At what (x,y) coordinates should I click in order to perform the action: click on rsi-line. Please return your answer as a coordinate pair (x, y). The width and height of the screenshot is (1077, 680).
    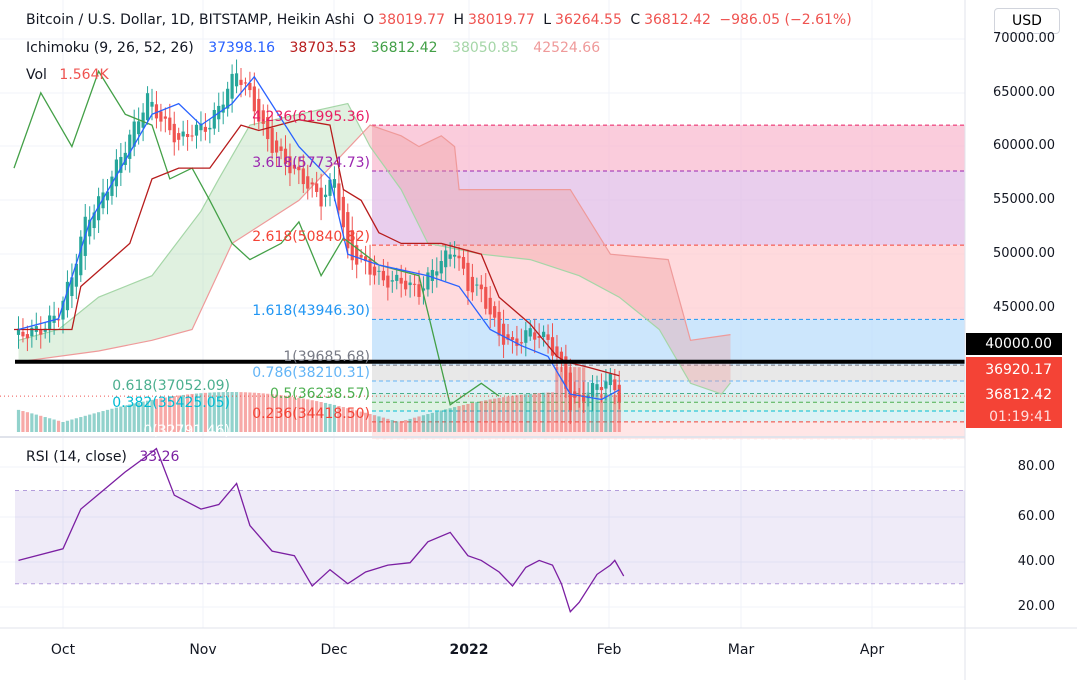
    Looking at the image, I should click on (321, 530).